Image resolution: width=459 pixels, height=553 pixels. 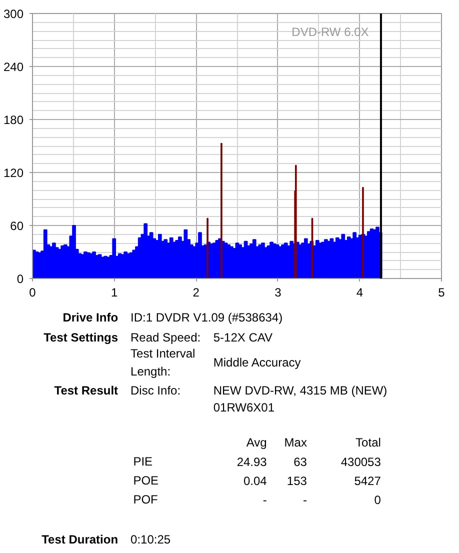 I want to click on x-tick-label: 1, so click(x=114, y=293).